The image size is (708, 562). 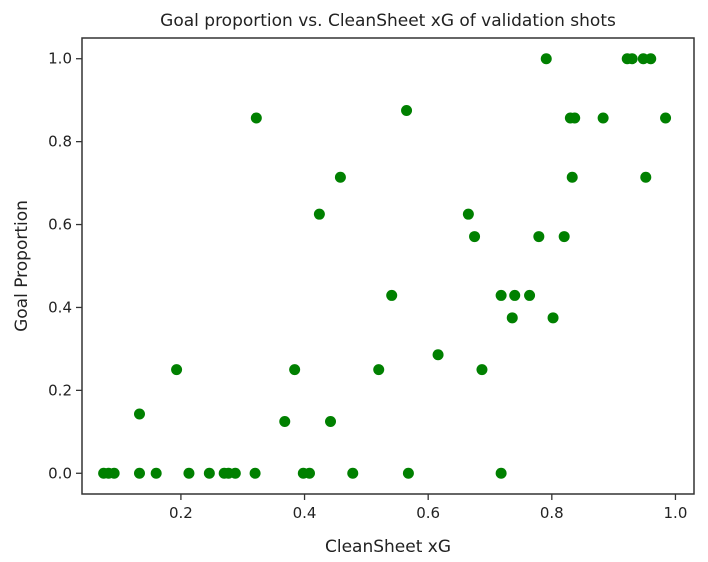 I want to click on x-axis-label: CleanSheet xG, so click(x=388, y=547).